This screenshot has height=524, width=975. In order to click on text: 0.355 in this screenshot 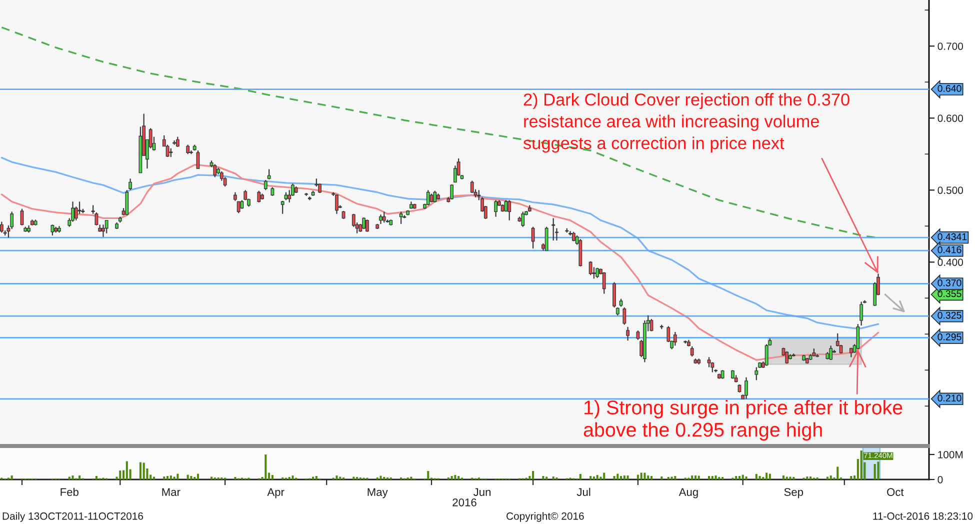, I will do `click(950, 294)`.